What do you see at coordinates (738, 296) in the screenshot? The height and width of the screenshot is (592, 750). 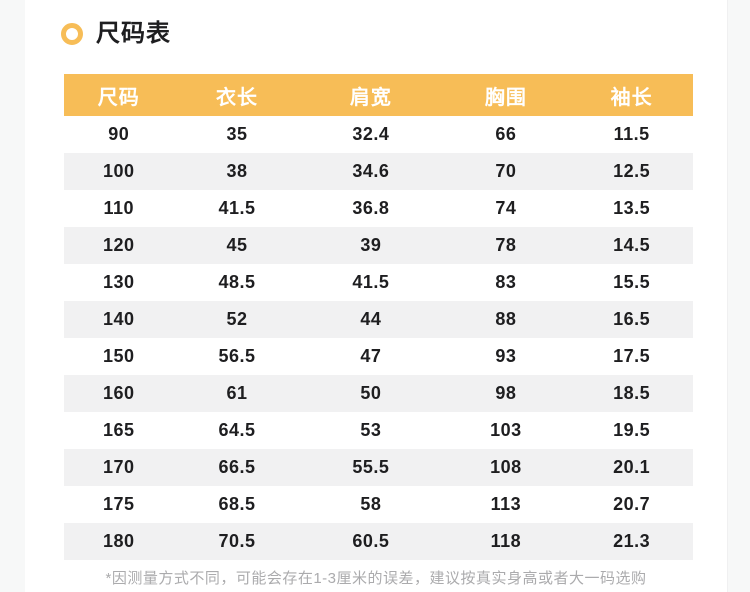 I see `right-background-band` at bounding box center [738, 296].